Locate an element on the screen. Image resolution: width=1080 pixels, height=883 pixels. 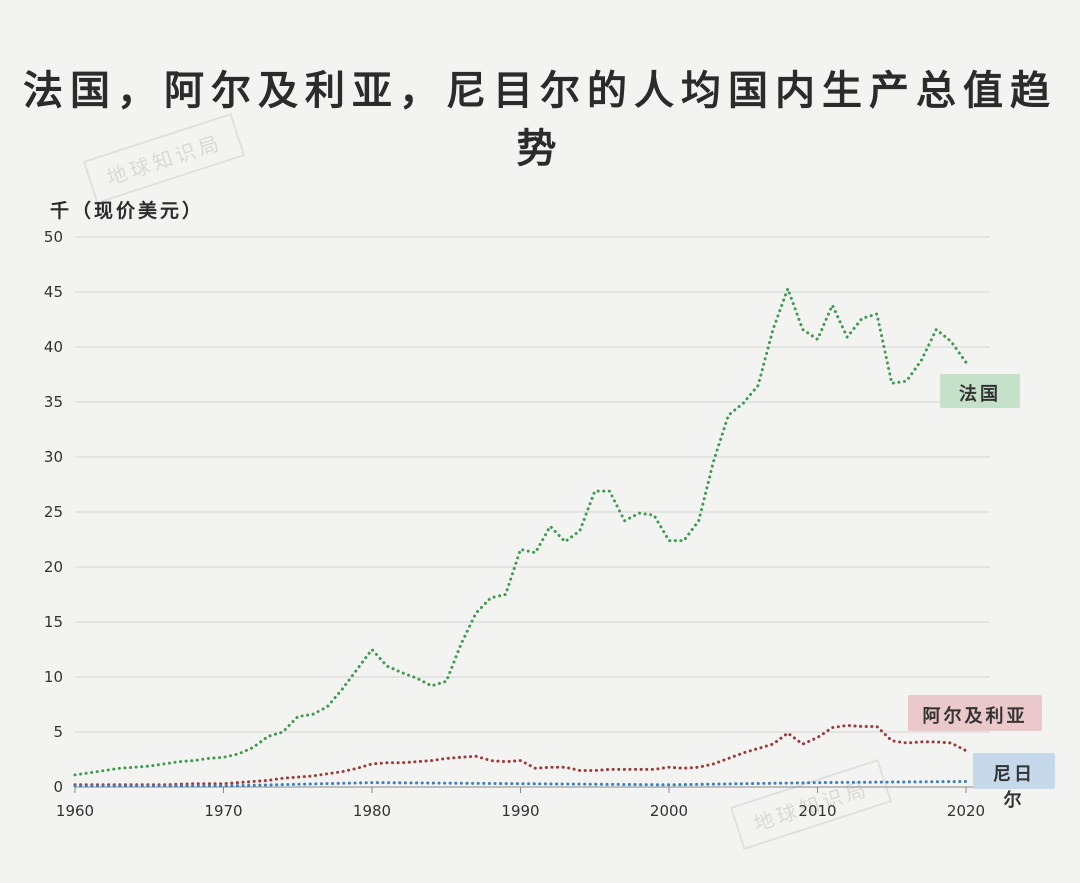
series-label-algeria: 阿尔及利亚 is located at coordinates (975, 713).